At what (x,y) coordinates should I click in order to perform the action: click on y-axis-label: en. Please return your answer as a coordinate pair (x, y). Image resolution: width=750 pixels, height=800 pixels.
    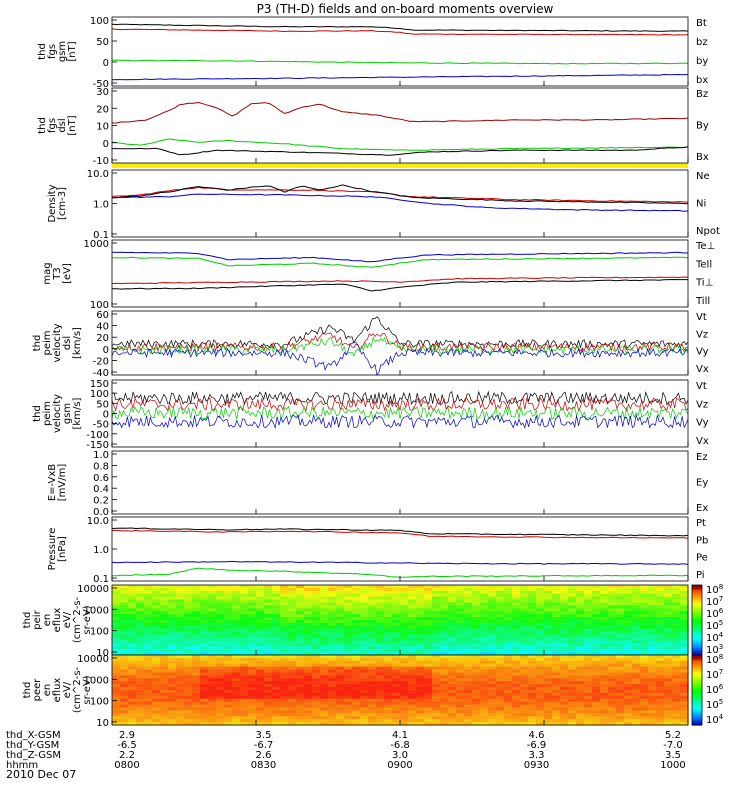
    Looking at the image, I should click on (47, 620).